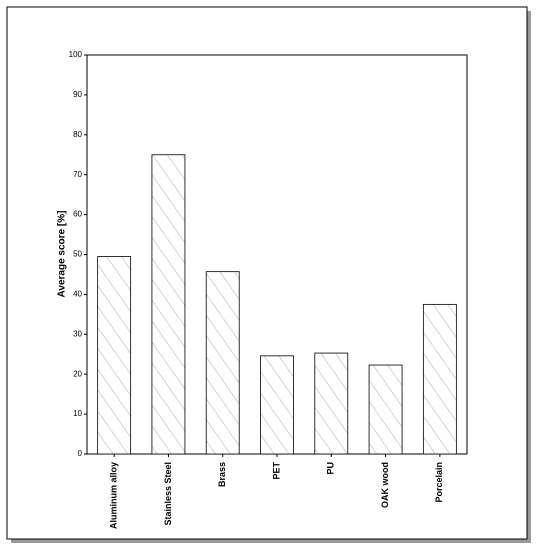 The width and height of the screenshot is (539, 550). What do you see at coordinates (80, 453) in the screenshot?
I see `y-tick-label: 0` at bounding box center [80, 453].